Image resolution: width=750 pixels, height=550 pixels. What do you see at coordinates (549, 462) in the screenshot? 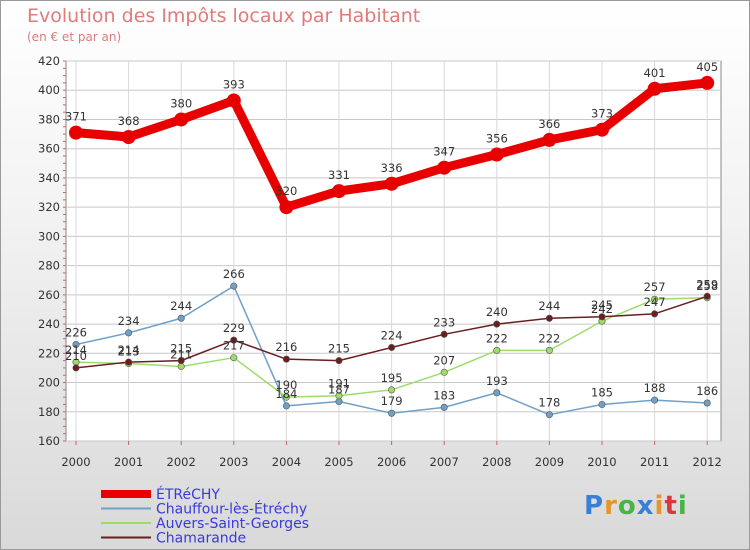
I see `x-tick-label: 2009` at bounding box center [549, 462].